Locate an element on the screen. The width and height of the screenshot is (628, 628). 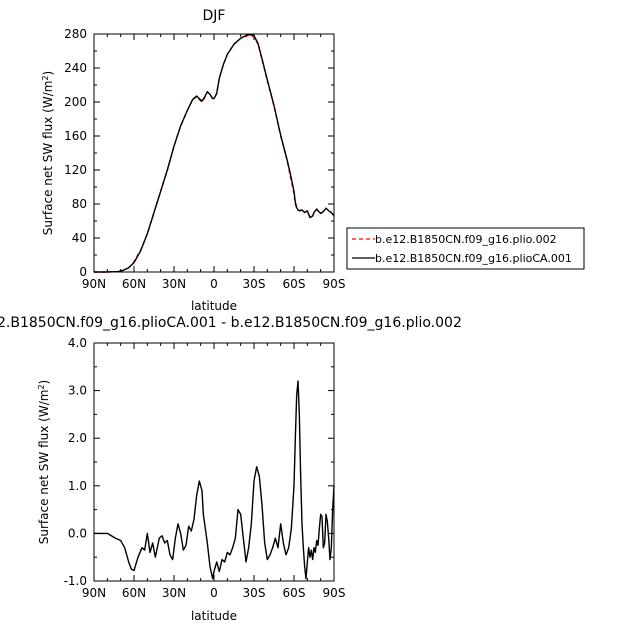
bottom-x-tick-label: 60S is located at coordinates (294, 593).